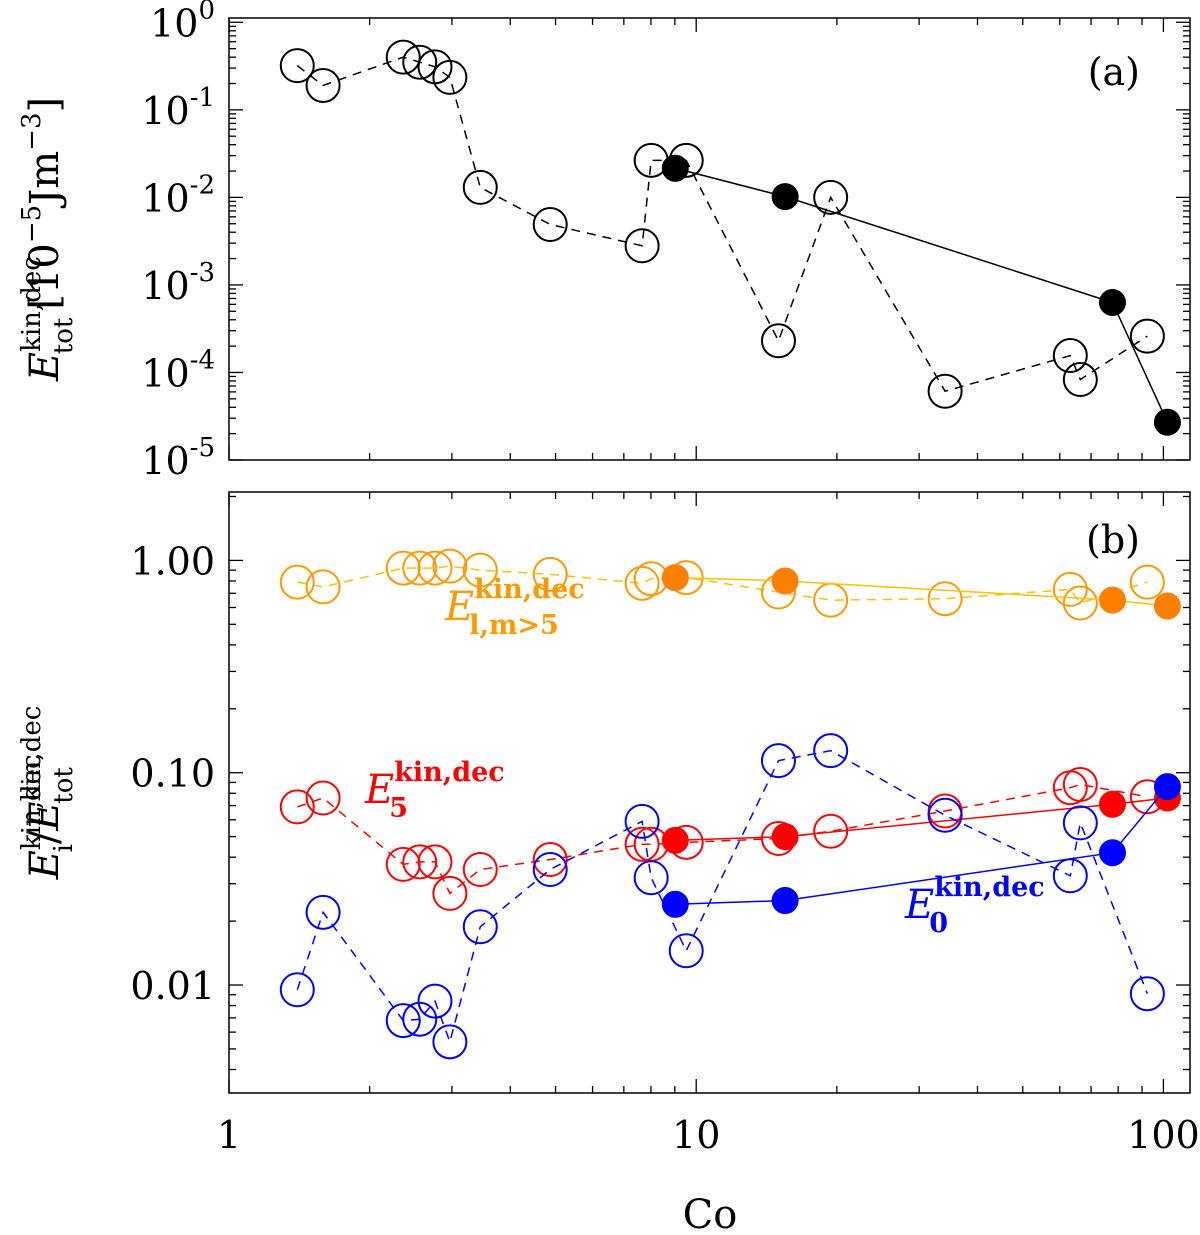 The width and height of the screenshot is (1200, 1235). What do you see at coordinates (48, 793) in the screenshot?
I see `y-axis-label: Ekin,deci/Ekin,dectot` at bounding box center [48, 793].